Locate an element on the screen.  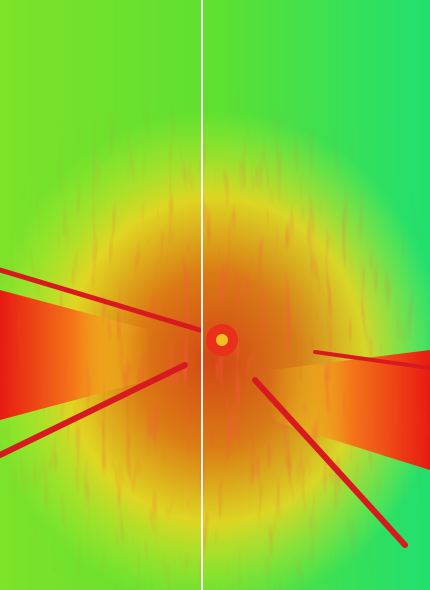
center-dot is located at coordinates (222, 340).